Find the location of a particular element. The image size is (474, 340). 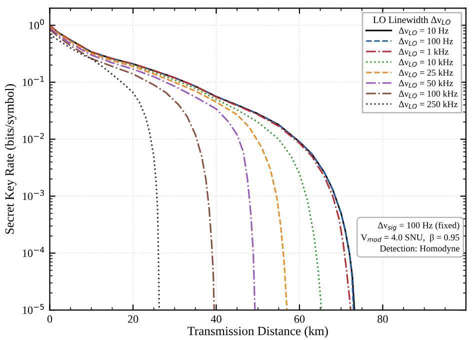

legend-label: Δν$_{LO}$ = 100 kHz is located at coordinates (428, 94).